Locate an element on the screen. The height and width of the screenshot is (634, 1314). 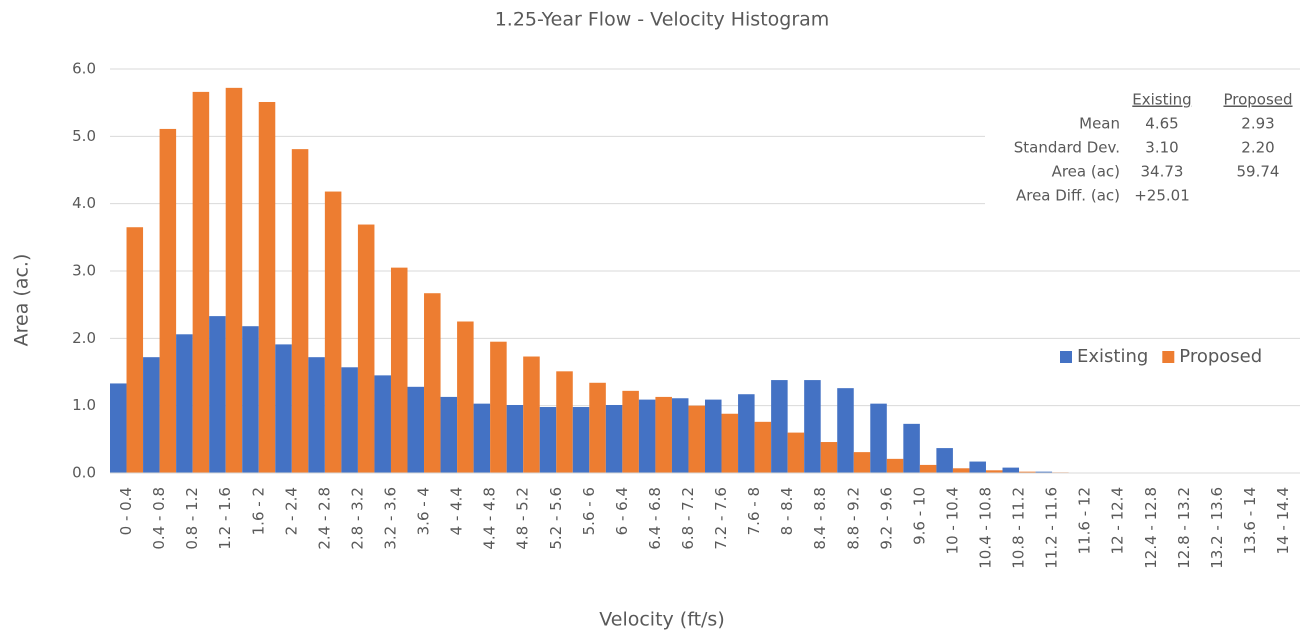
stats-background is located at coordinates (1142, 149).